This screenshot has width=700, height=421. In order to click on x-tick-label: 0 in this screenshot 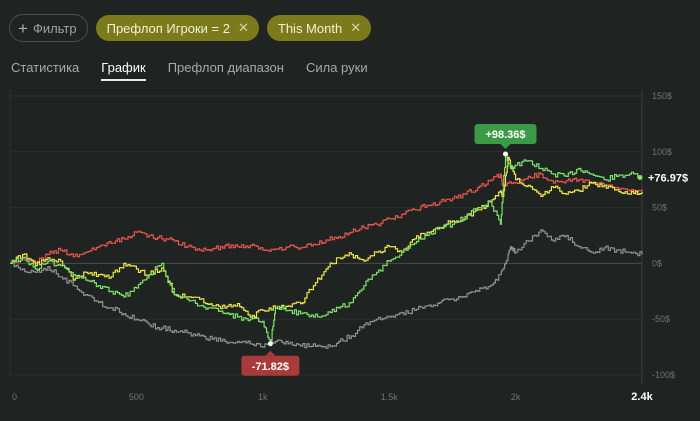, I will do `click(14, 397)`.